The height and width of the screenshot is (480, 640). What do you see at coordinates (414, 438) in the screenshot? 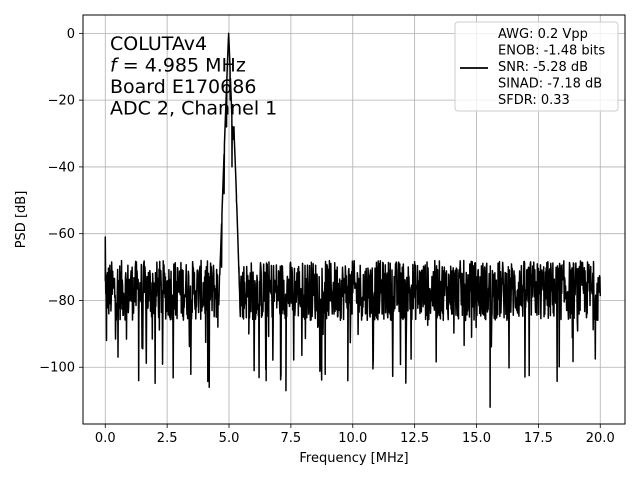
I see `x-tick-label: 12.5` at bounding box center [414, 438].